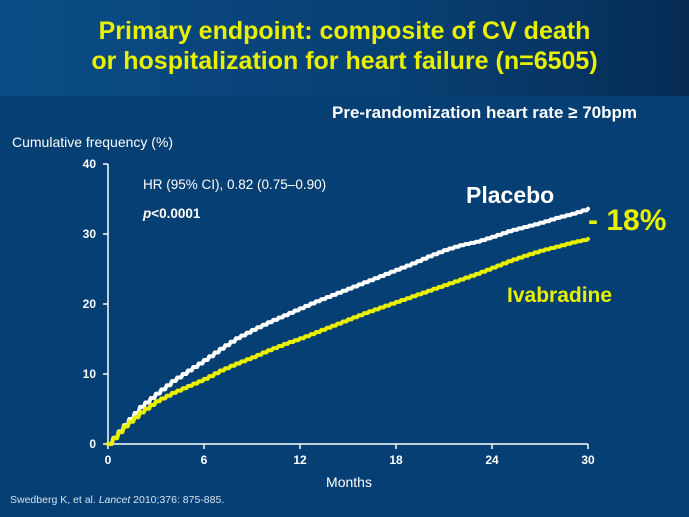  Describe the element at coordinates (108, 460) in the screenshot. I see `x-tick-label: 0` at that location.